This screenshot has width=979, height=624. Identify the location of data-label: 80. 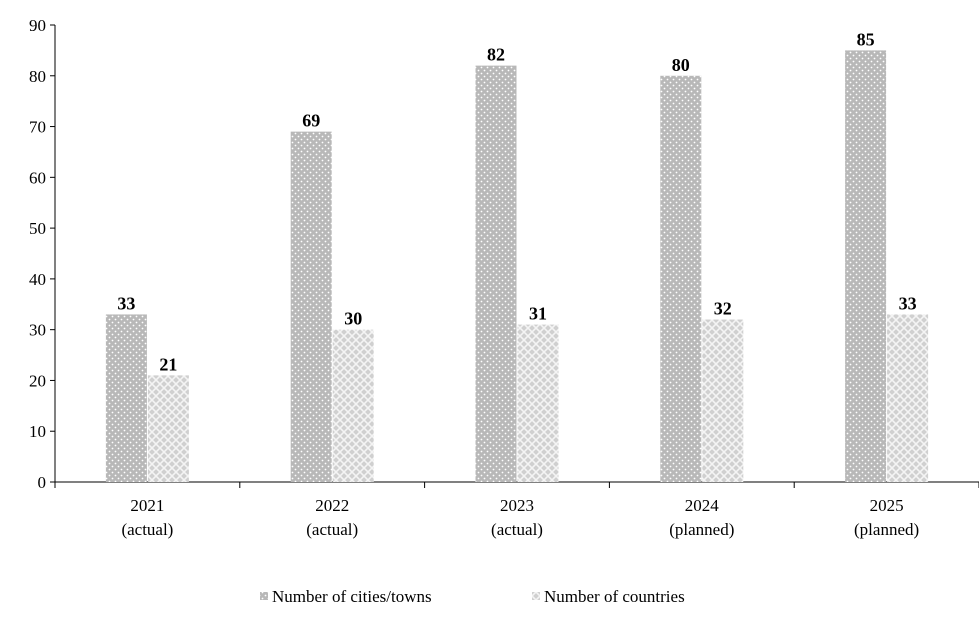
(681, 65).